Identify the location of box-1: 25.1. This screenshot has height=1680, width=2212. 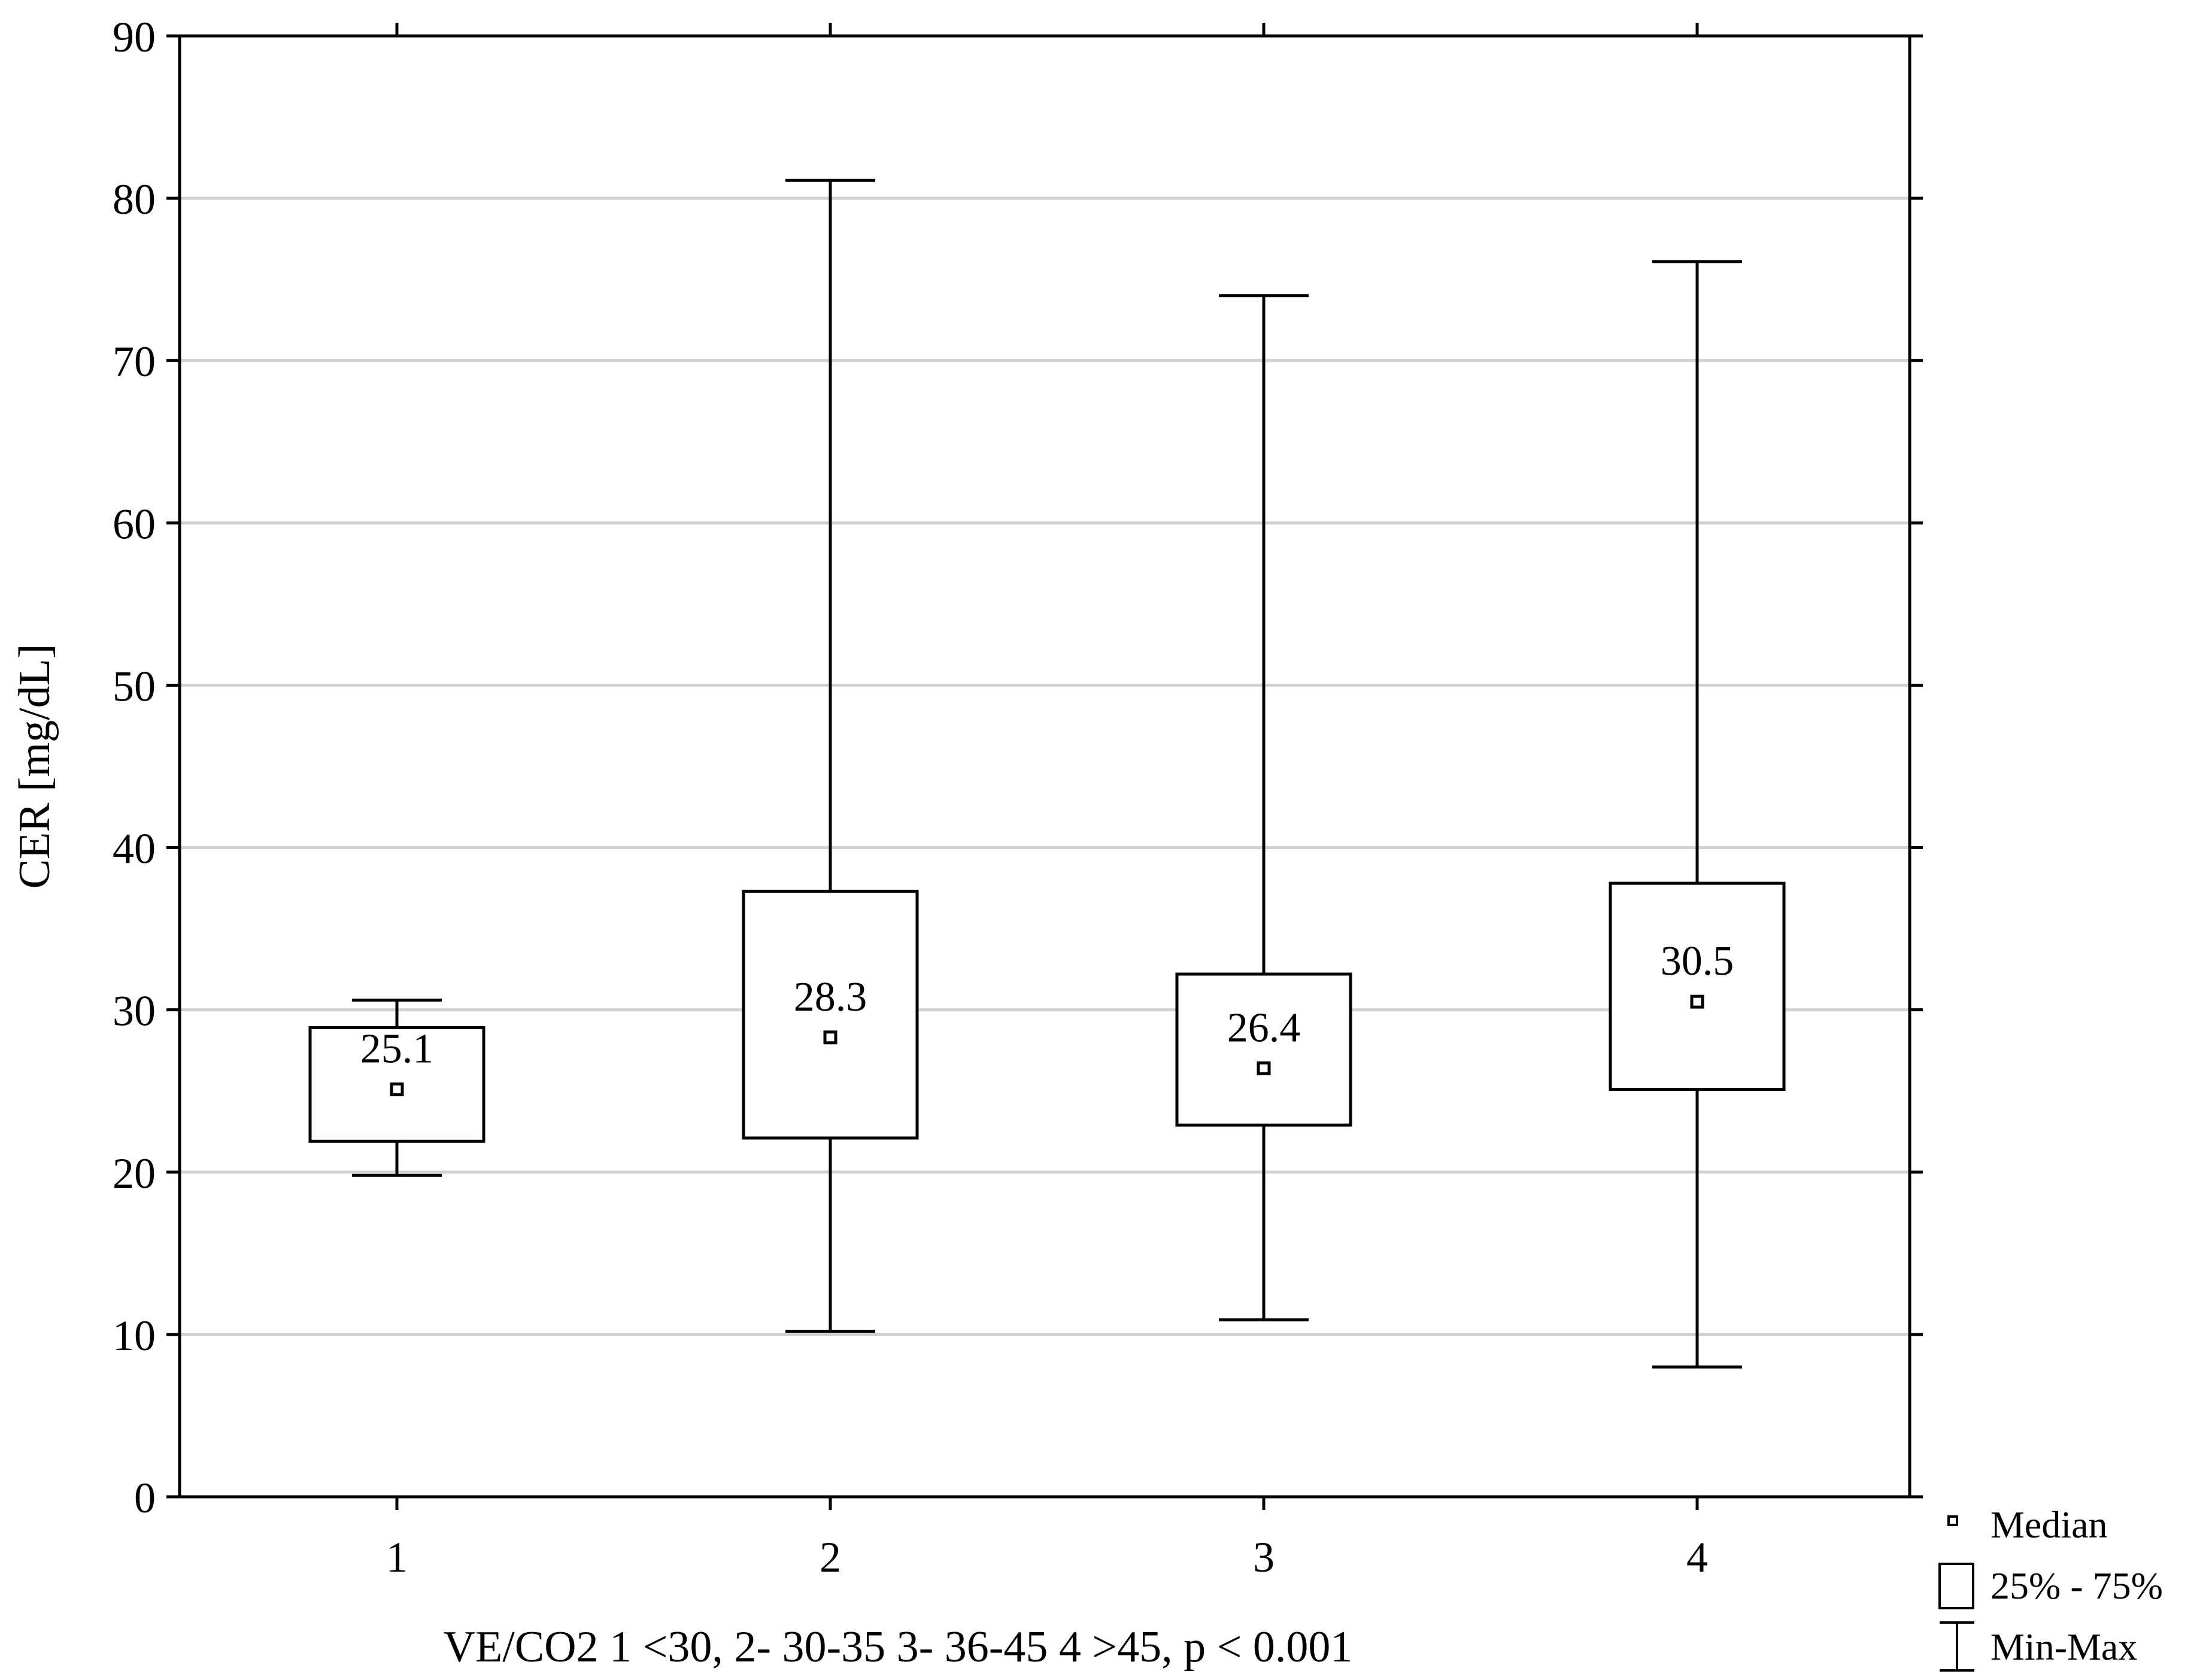
(397, 1087).